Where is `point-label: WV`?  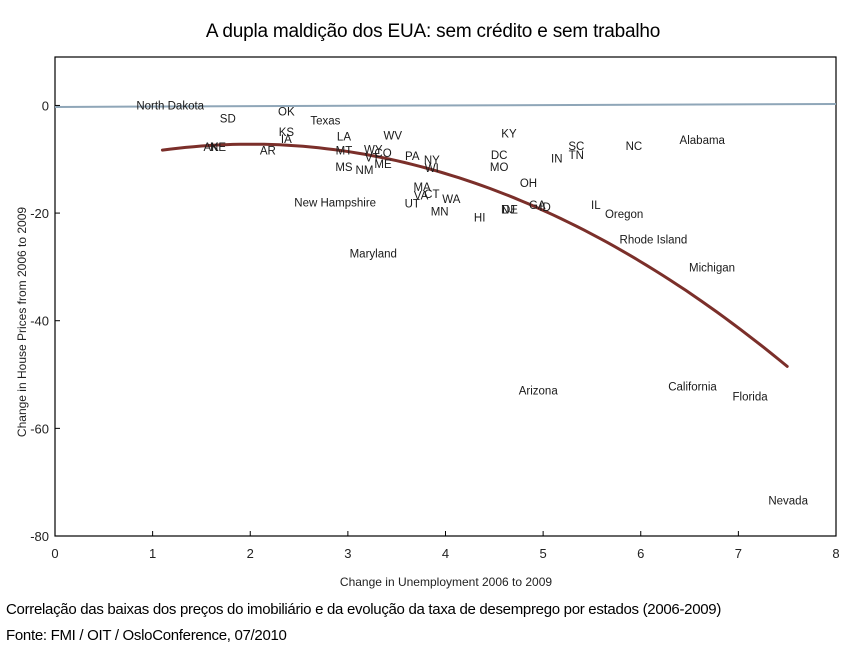
point-label: WV is located at coordinates (393, 137).